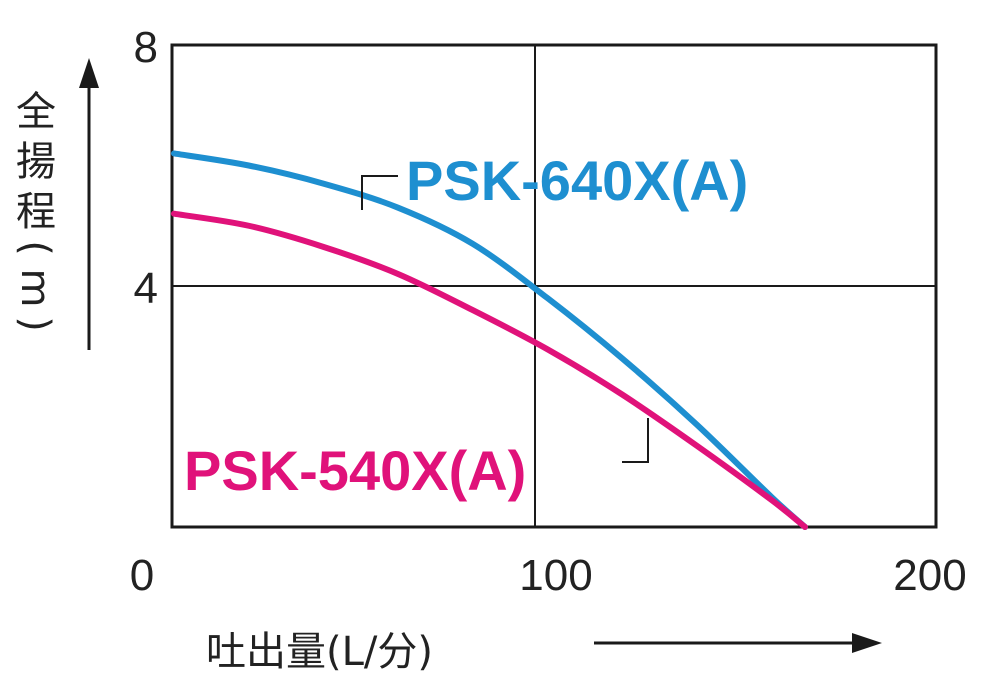 Image resolution: width=1000 pixels, height=687 pixels. I want to click on x-tick-label: 100, so click(555, 575).